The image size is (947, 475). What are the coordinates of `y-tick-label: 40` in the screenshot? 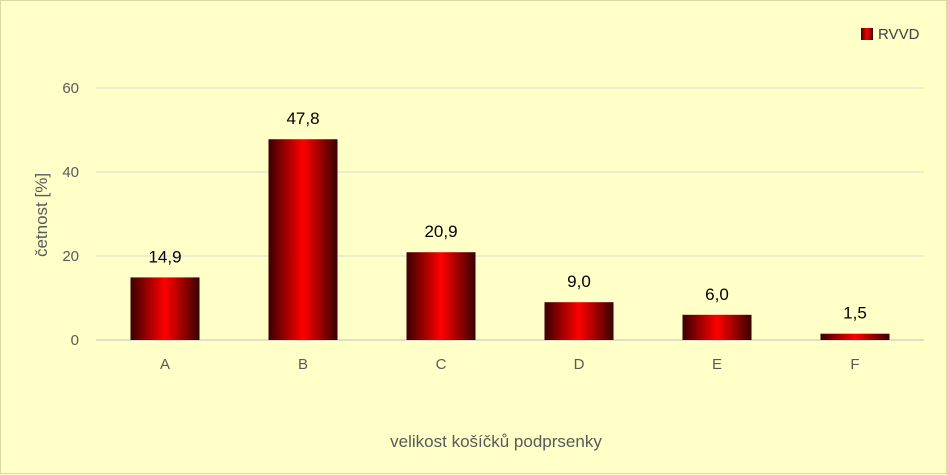 It's located at (70, 172).